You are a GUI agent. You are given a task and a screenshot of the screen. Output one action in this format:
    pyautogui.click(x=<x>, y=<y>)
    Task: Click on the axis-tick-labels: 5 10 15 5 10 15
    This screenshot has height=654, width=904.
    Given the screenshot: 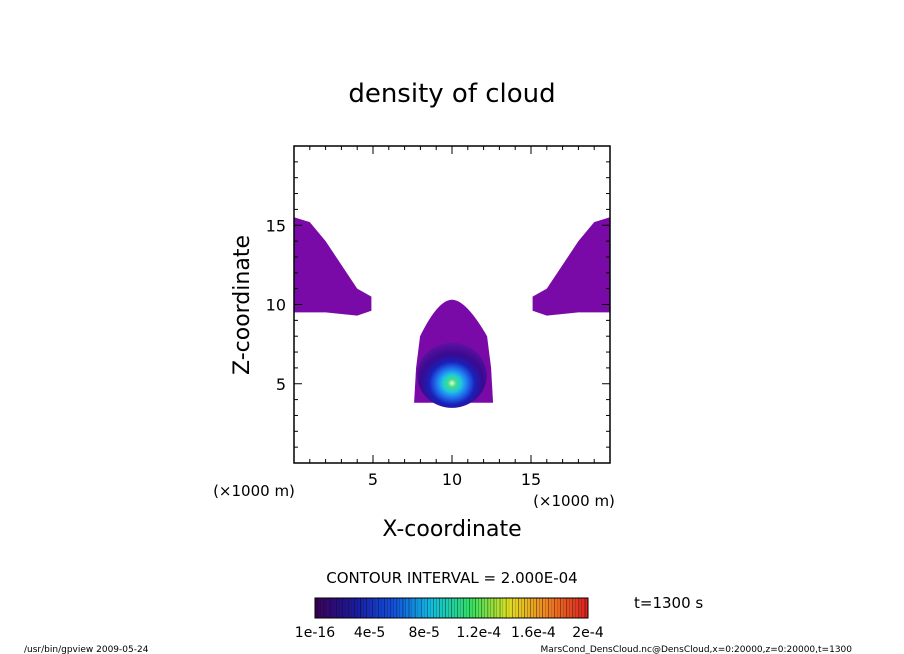 What is the action you would take?
    pyautogui.click(x=404, y=352)
    